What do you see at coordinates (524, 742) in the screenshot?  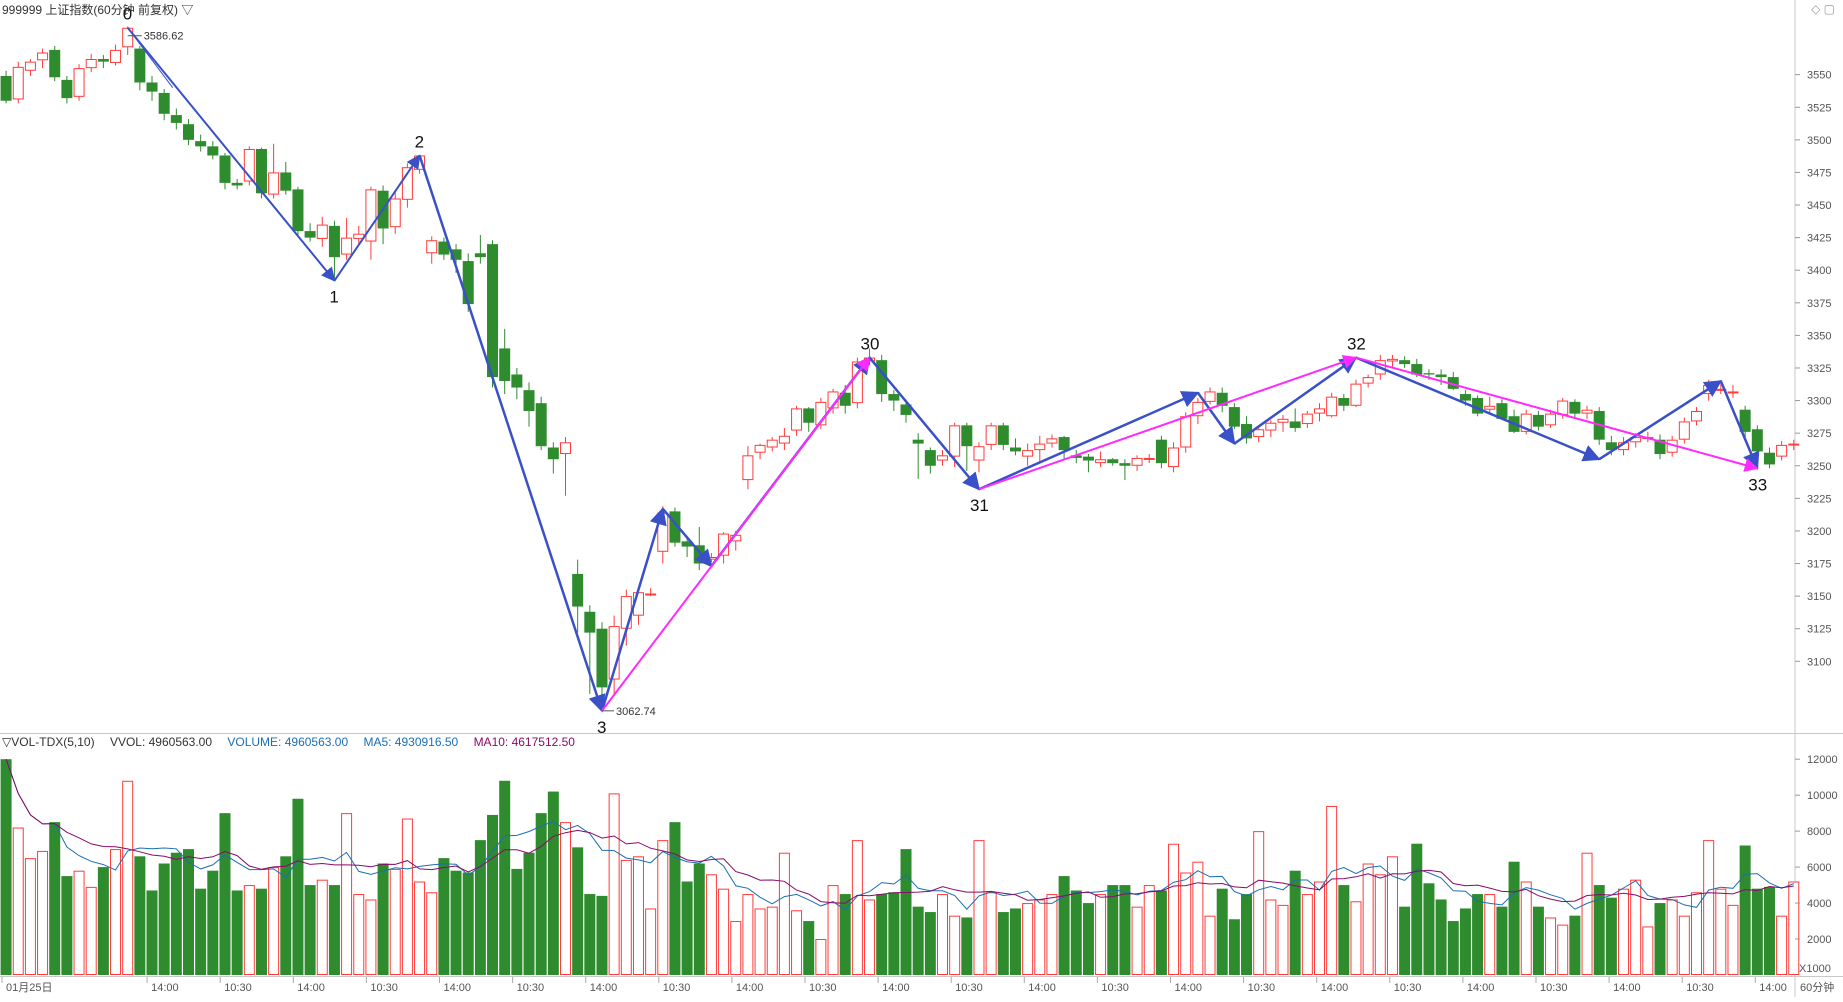 I see `ma10-value: MA10: 4617512.50` at bounding box center [524, 742].